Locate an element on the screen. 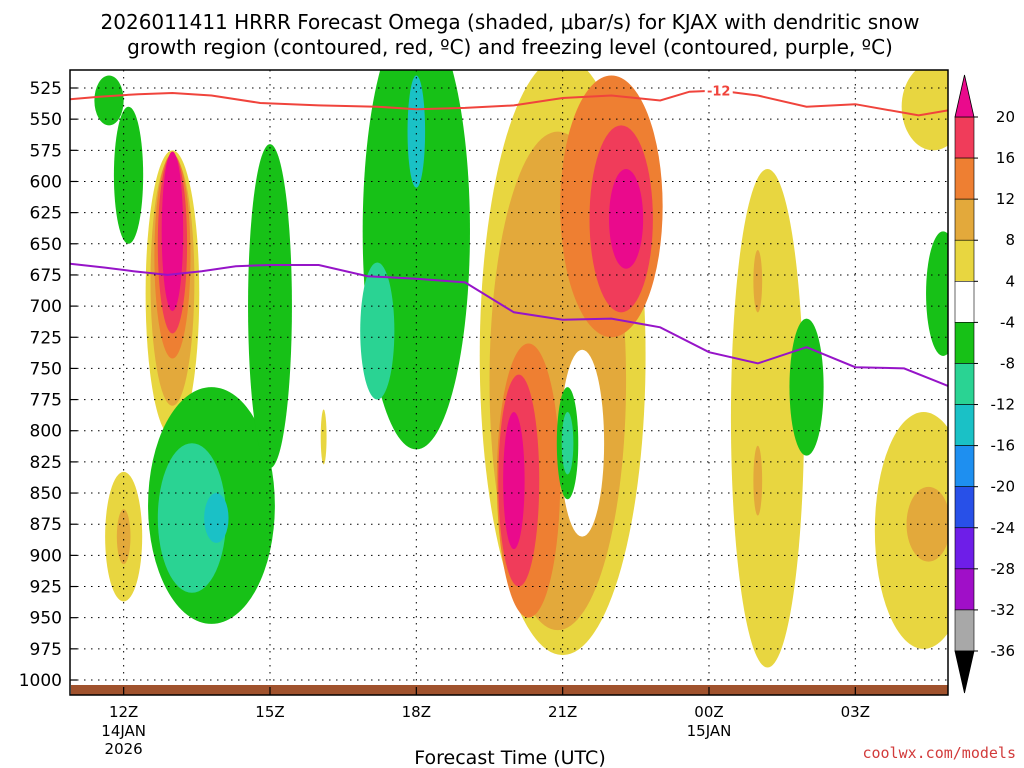 The image size is (1024, 768). y-tick-label-975: 975 is located at coordinates (46, 650).